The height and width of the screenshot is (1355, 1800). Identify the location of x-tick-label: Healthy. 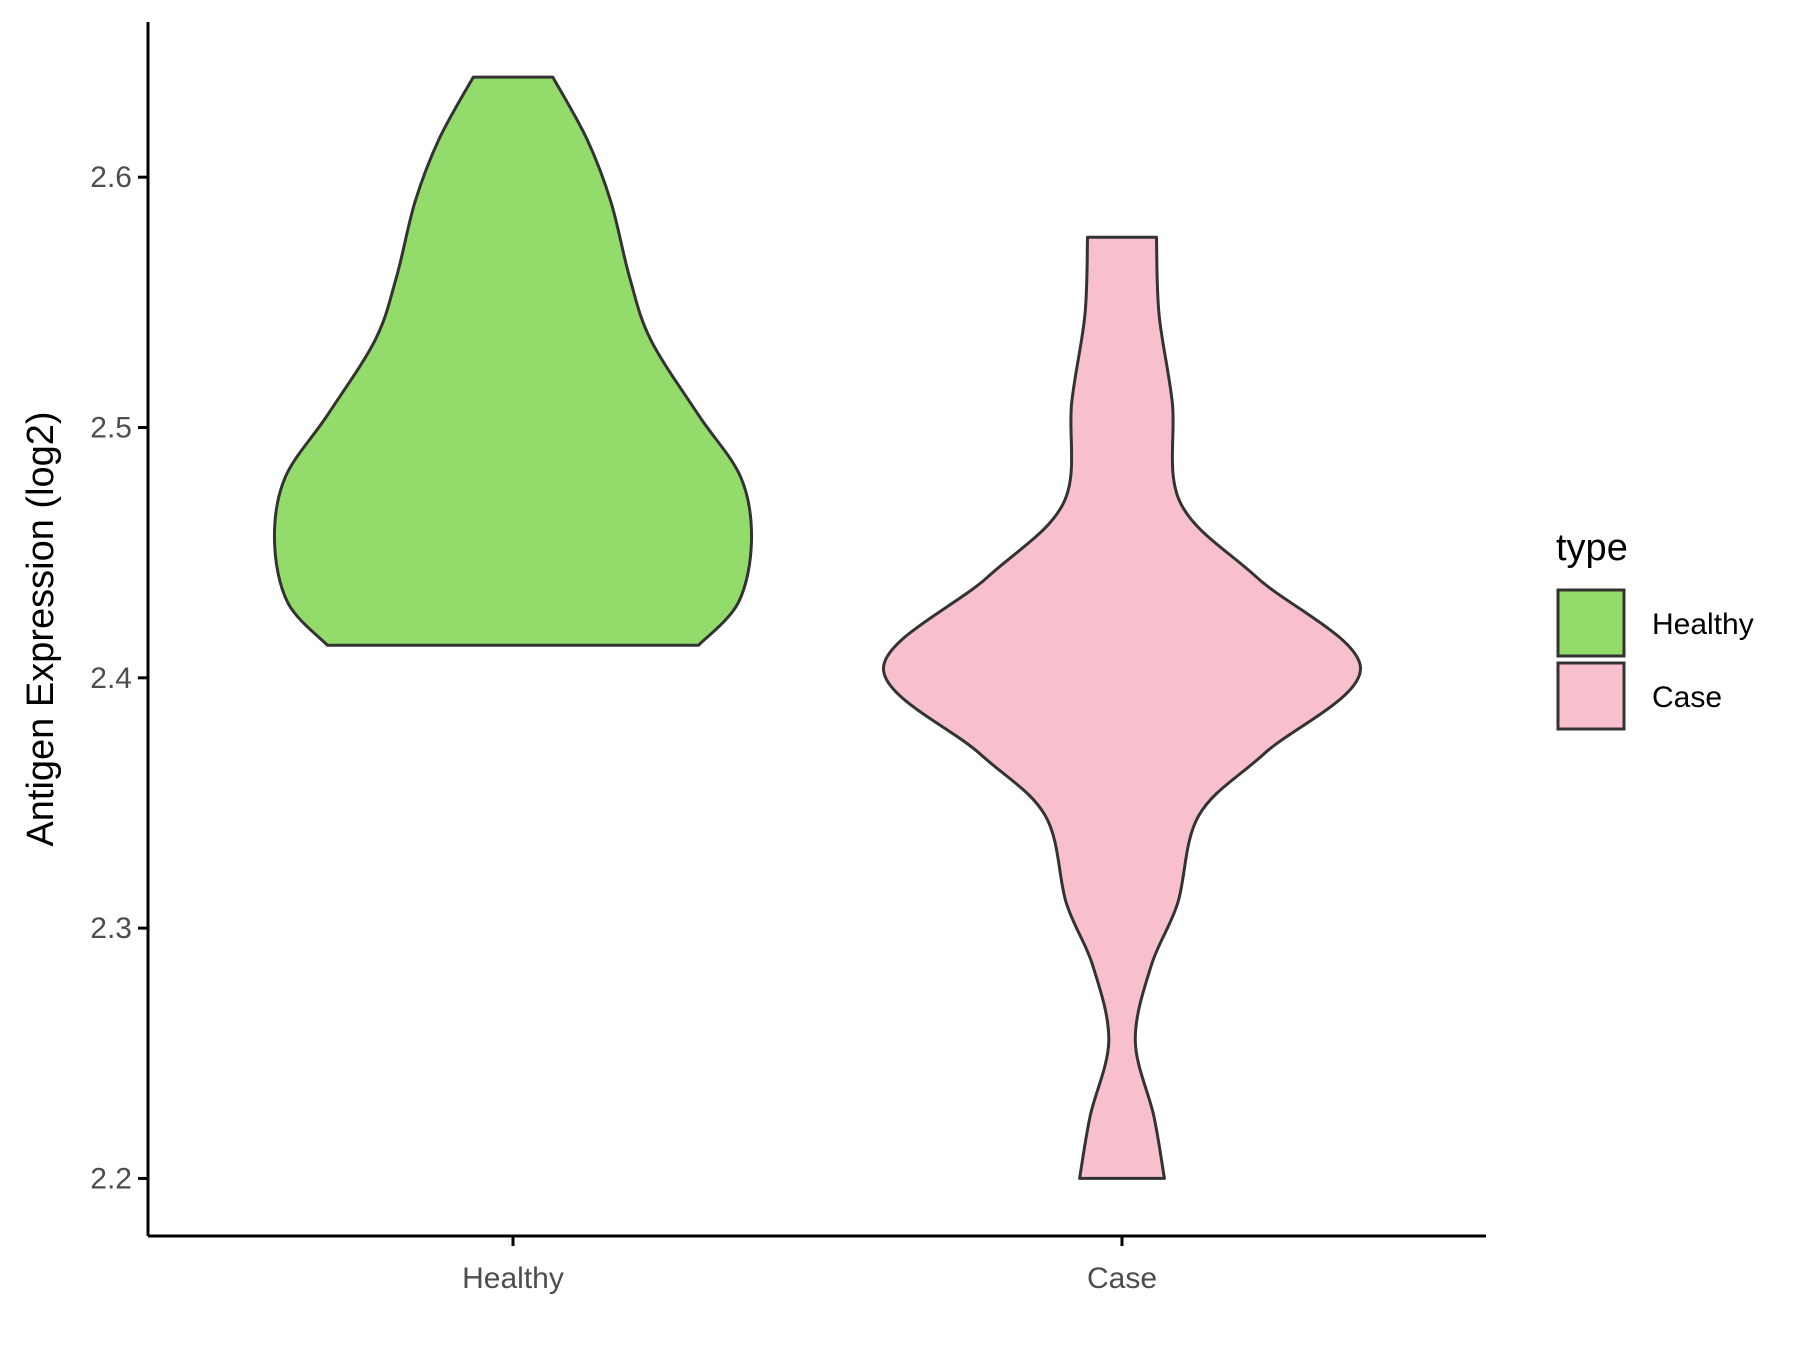
(513, 1278).